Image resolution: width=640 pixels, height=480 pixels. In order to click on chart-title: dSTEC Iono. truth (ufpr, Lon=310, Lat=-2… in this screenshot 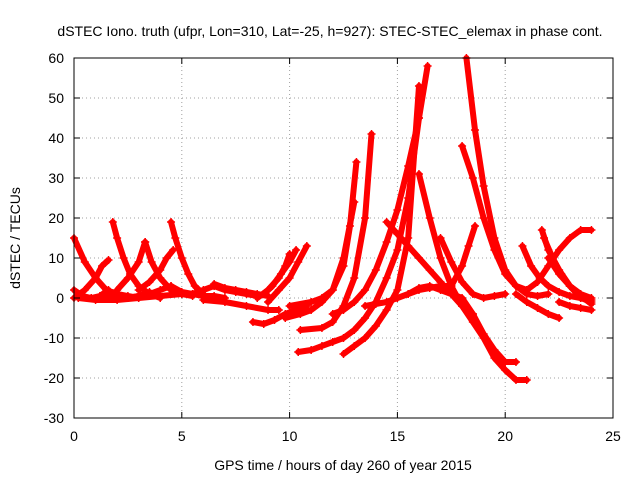, I will do `click(329, 31)`.